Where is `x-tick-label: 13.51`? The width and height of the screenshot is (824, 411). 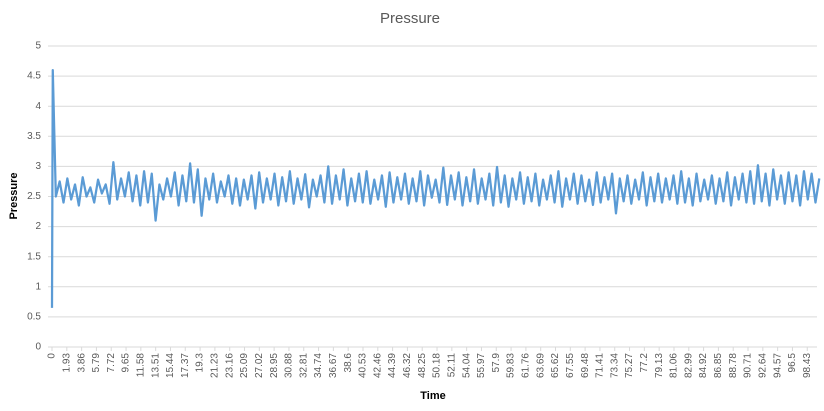 x-tick-label: 13.51 is located at coordinates (155, 365).